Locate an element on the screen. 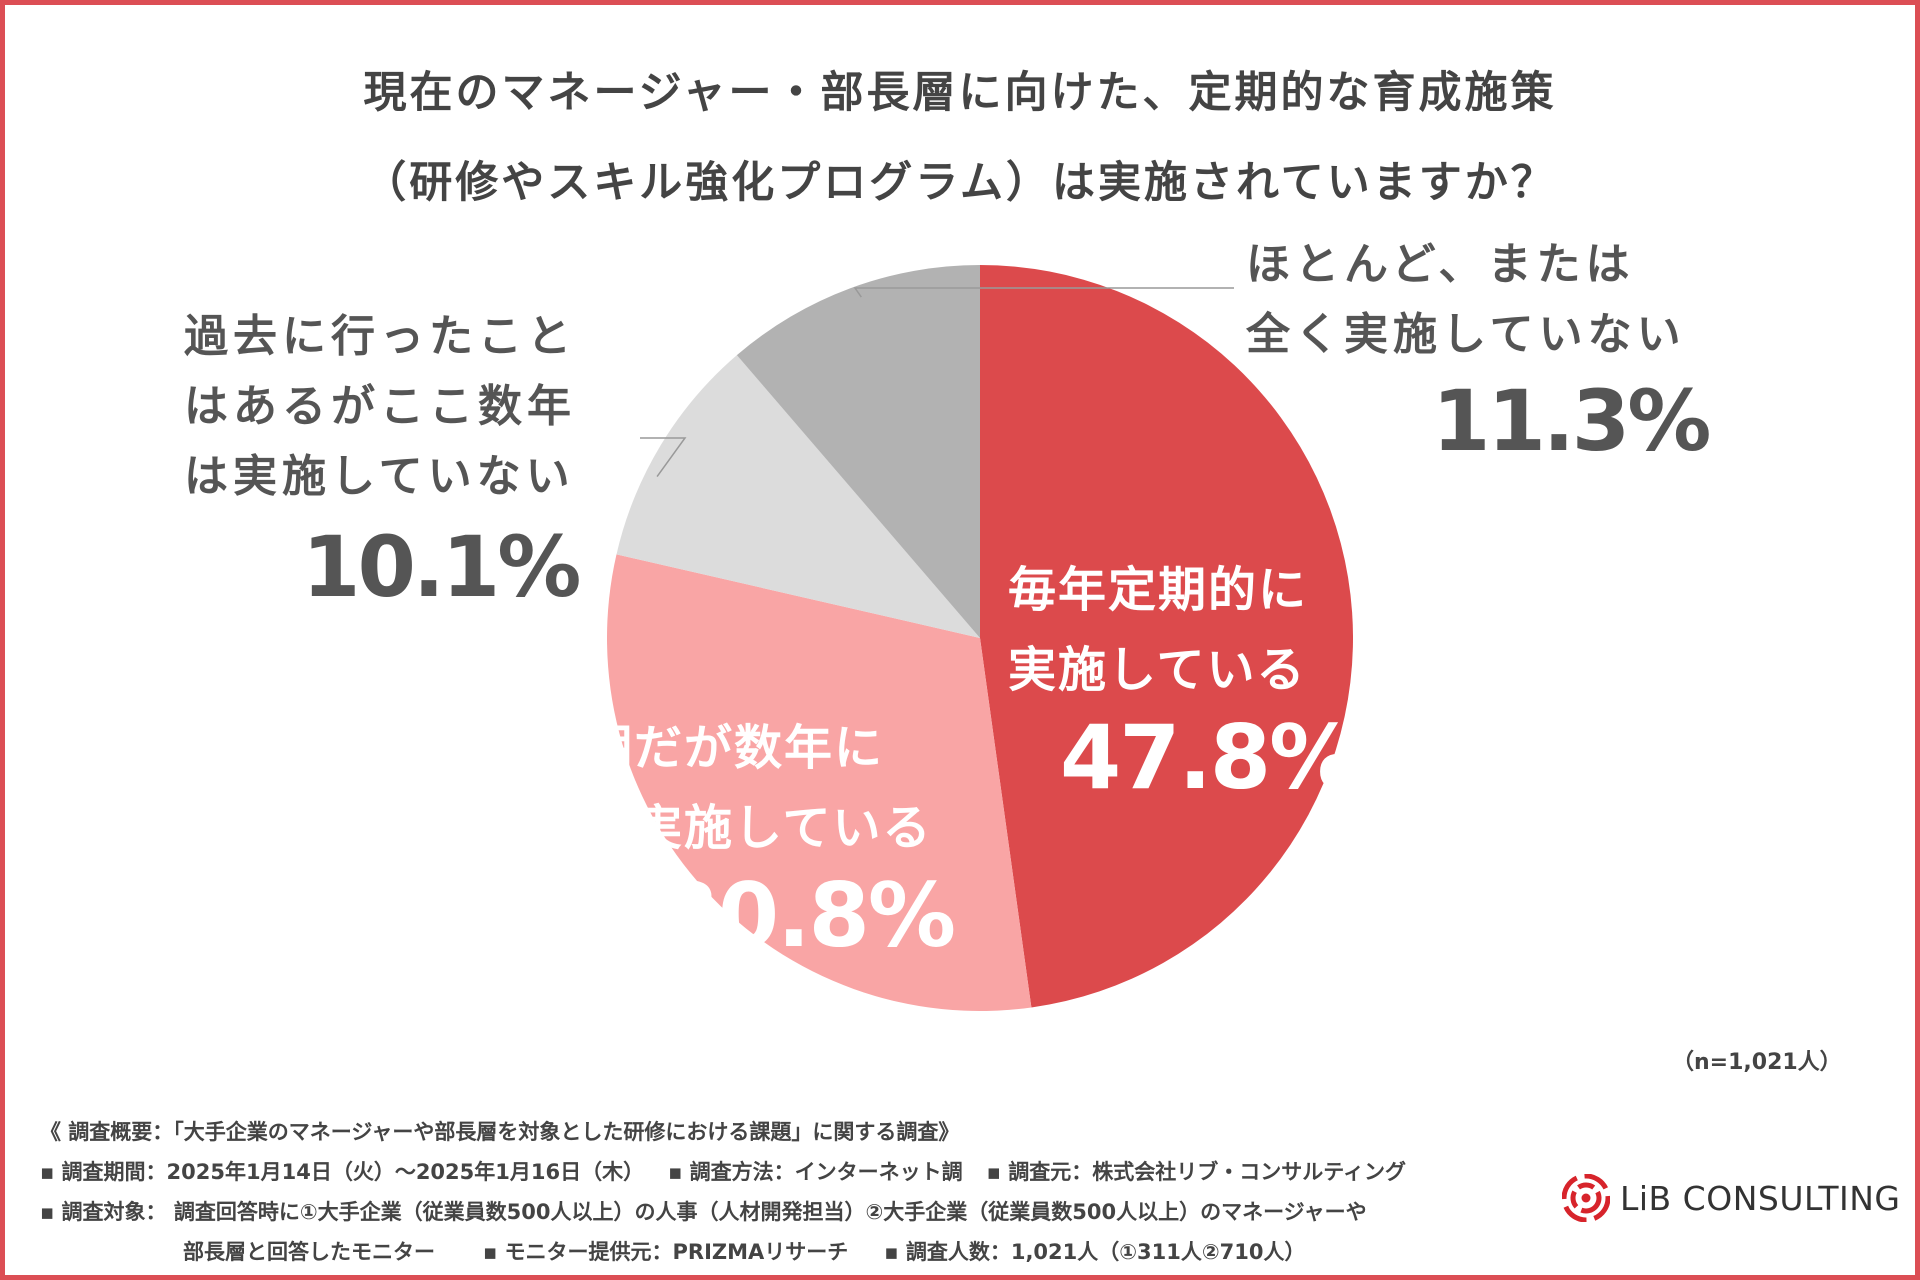  slice-none is located at coordinates (858, 451).